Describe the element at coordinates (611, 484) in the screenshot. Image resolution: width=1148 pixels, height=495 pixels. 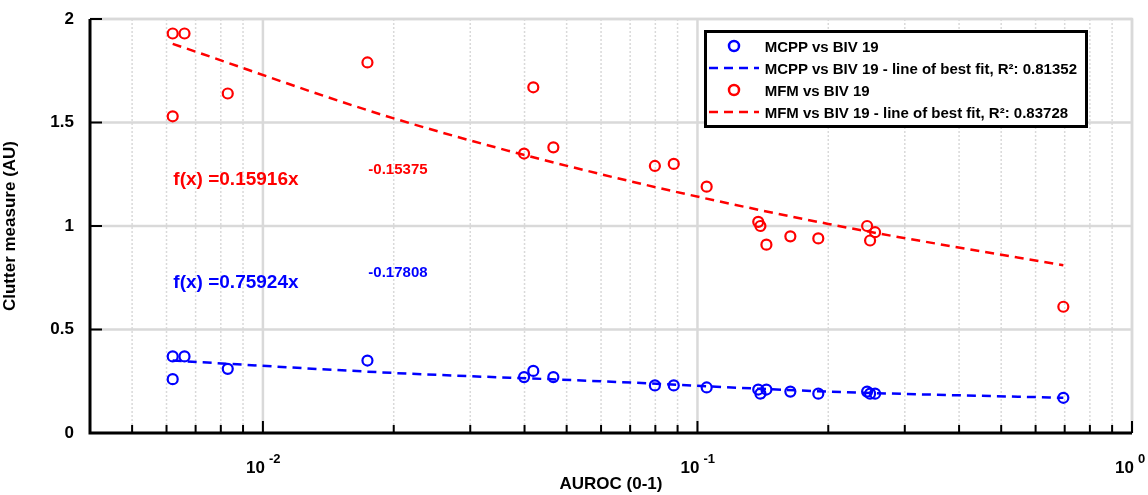
I see `x-axis-title: AUROC (0-1)` at that location.